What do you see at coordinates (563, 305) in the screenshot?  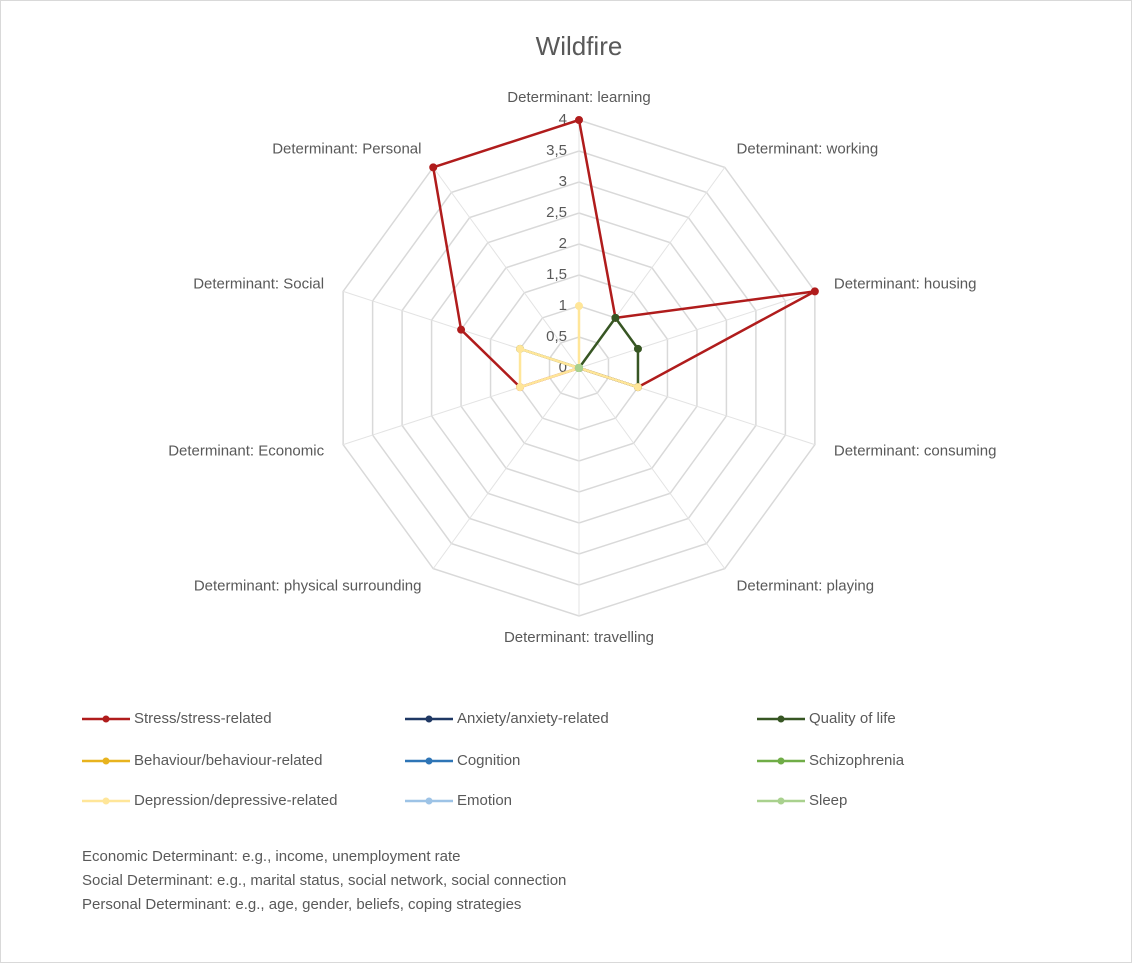 I see `tick-label: 1` at bounding box center [563, 305].